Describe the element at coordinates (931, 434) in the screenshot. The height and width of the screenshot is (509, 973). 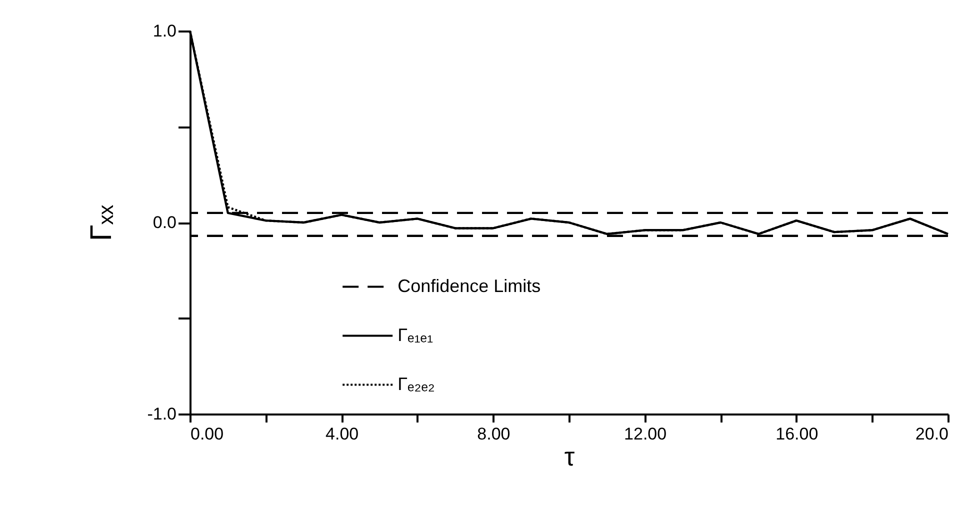
I see `x-tick-label: 20.0` at that location.